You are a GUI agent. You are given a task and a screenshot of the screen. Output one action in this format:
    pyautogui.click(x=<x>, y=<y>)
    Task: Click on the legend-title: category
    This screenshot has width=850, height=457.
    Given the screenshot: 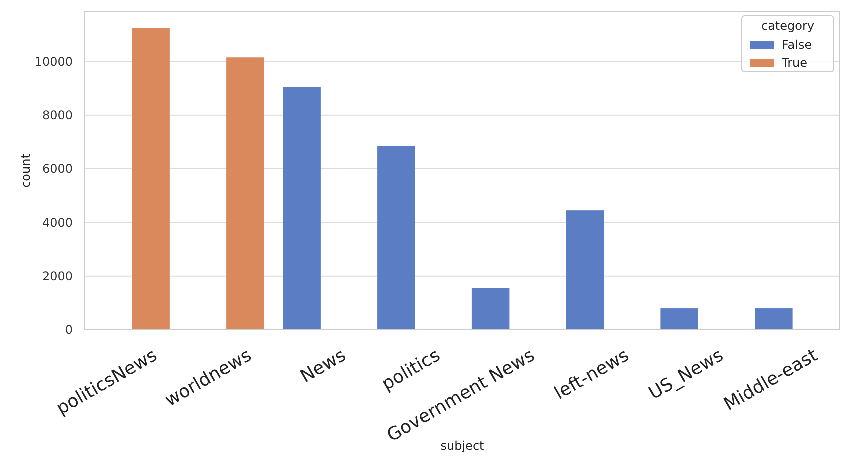 What is the action you would take?
    pyautogui.click(x=788, y=26)
    